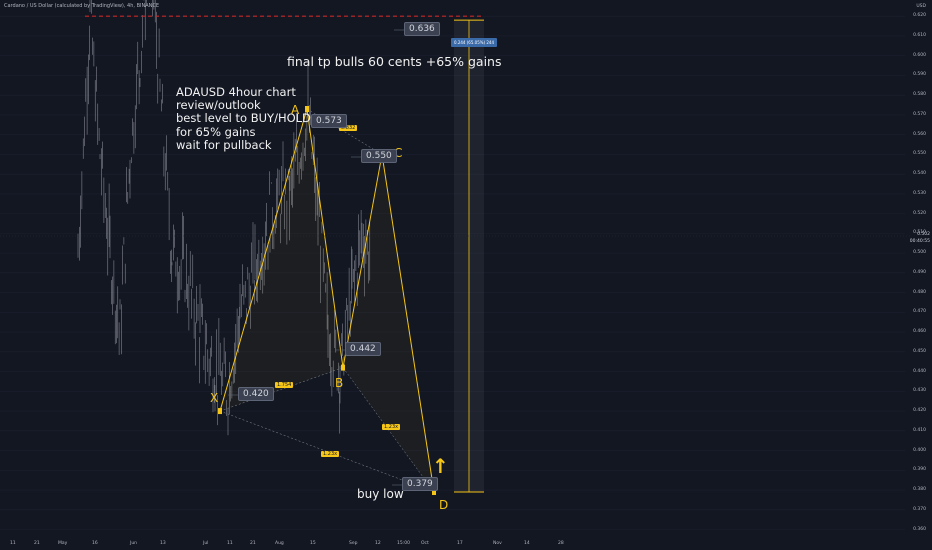 This screenshot has height=550, width=932. What do you see at coordinates (134, 543) in the screenshot?
I see `x-tick-label: Jun` at bounding box center [134, 543].